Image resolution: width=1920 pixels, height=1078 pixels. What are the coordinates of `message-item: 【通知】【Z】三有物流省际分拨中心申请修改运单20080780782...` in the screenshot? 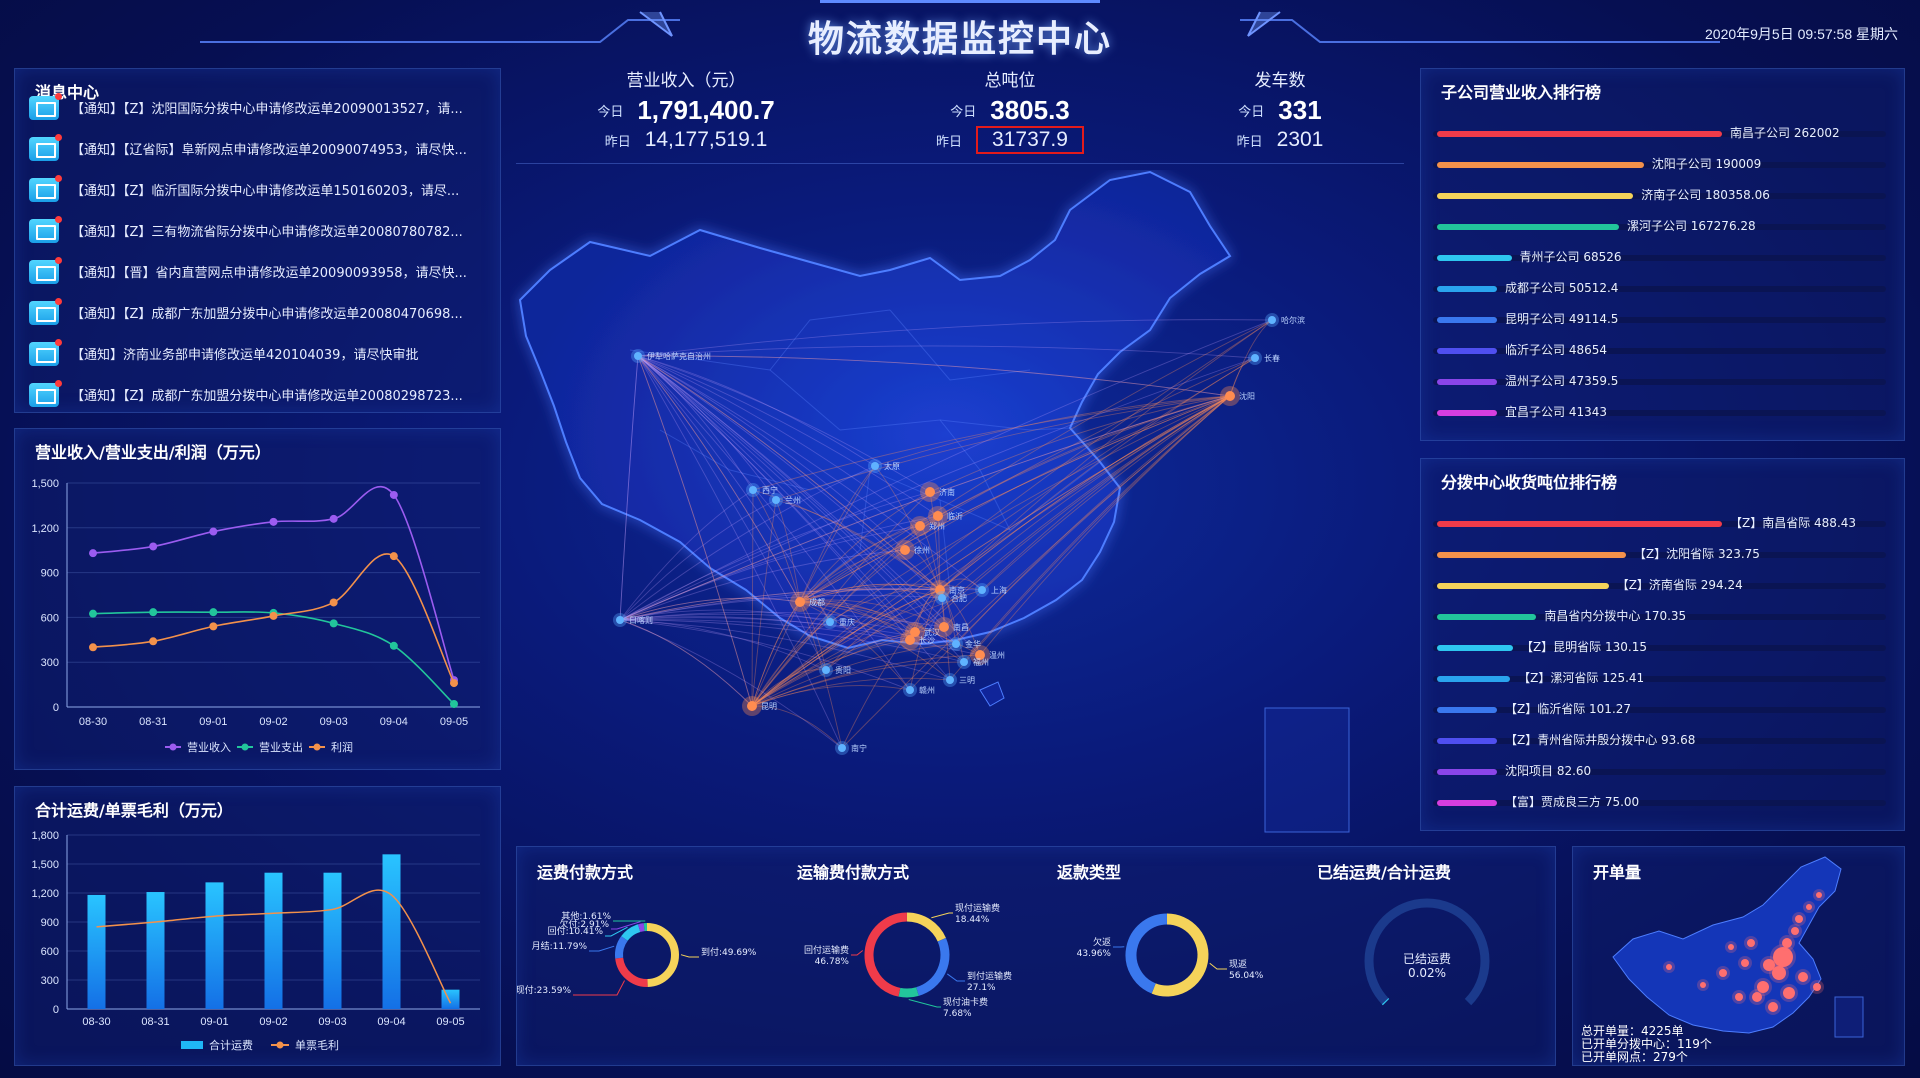 It's located at (259, 230).